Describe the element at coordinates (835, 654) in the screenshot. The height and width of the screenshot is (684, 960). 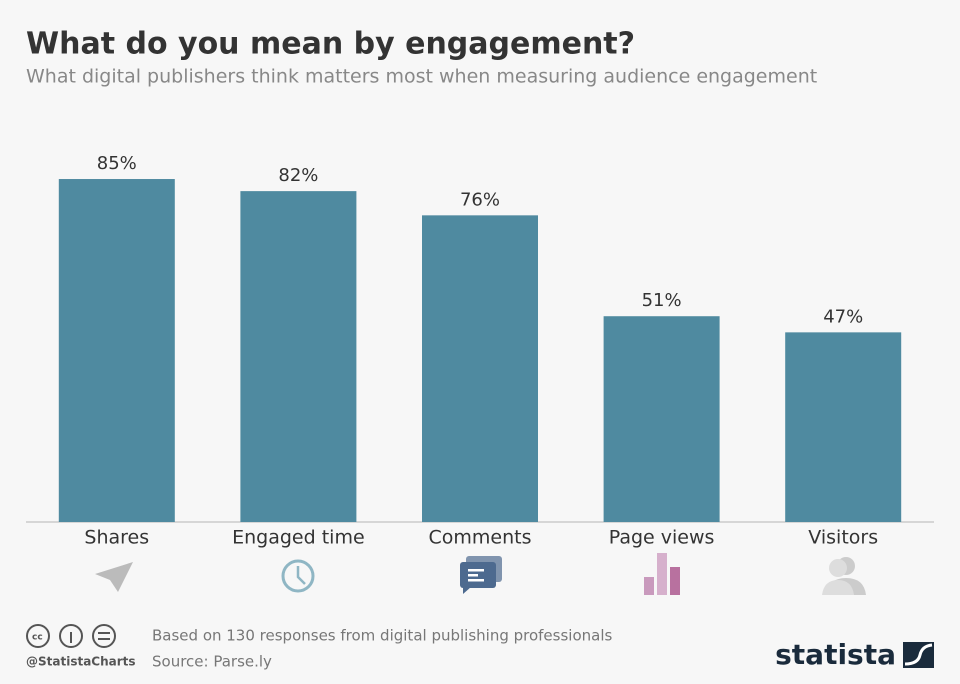
I see `brand: statista` at that location.